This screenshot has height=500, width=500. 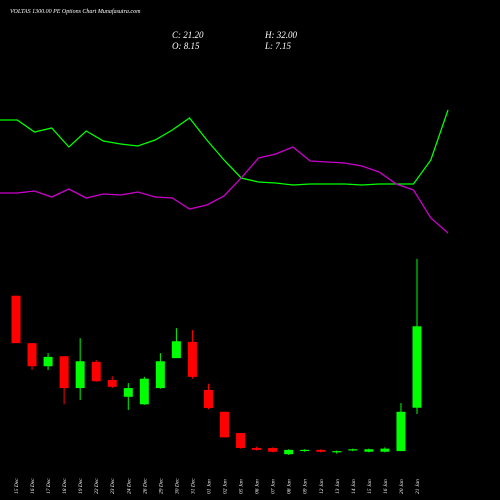 I want to click on stat-high: H: 32.00, so click(x=280, y=35).